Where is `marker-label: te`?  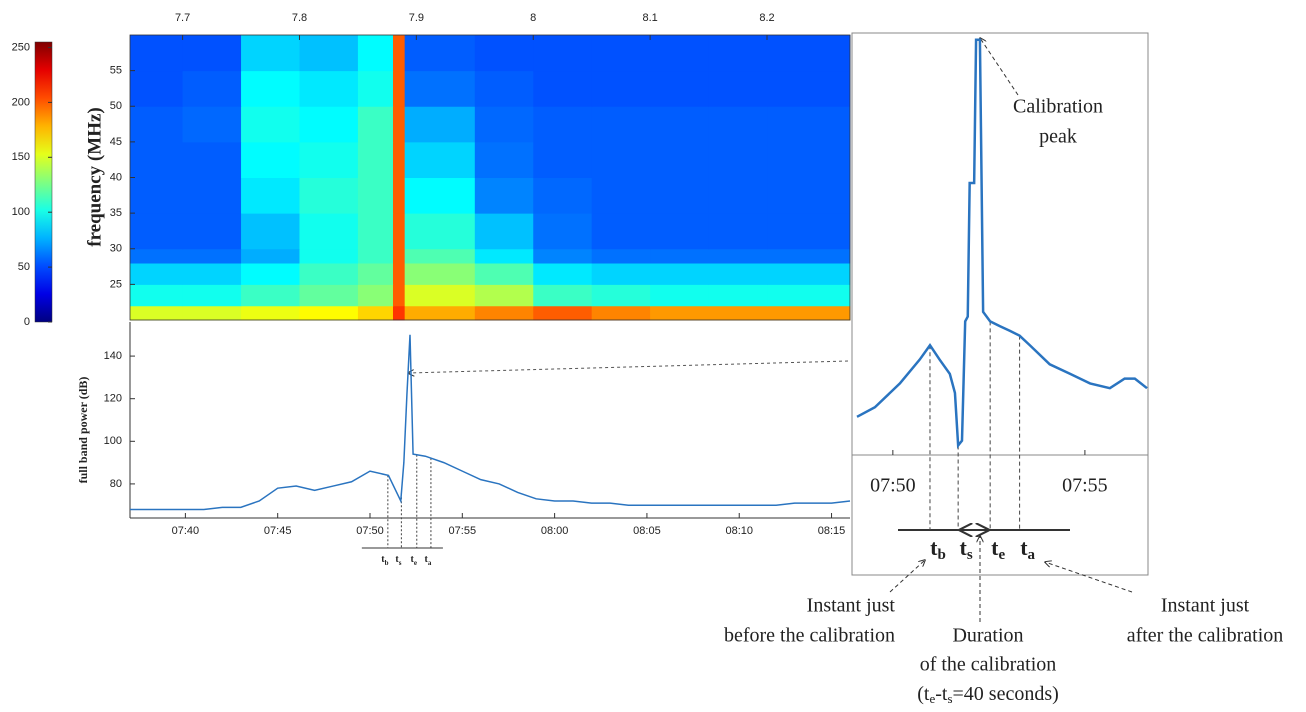
marker-label: te is located at coordinates (414, 560).